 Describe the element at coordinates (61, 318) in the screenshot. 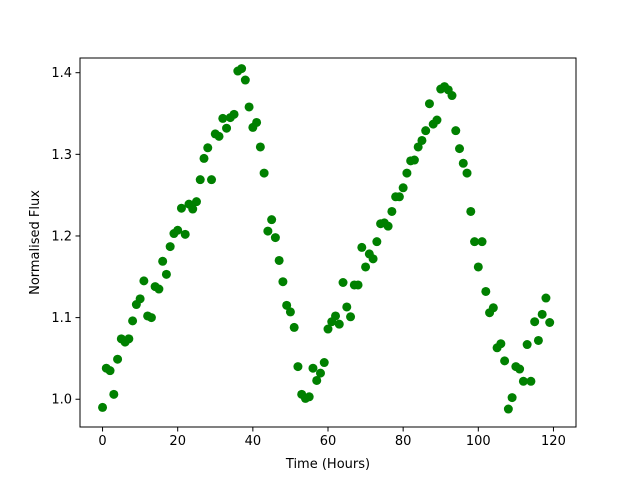

I see `y-tick-label: 1.1` at that location.